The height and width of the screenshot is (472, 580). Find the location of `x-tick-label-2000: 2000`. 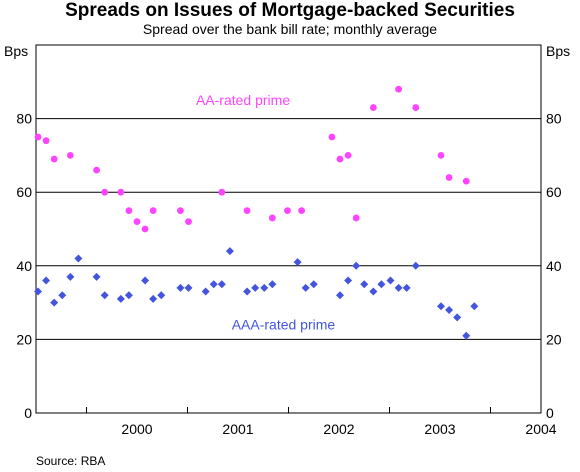

x-tick-label-2000: 2000 is located at coordinates (136, 429).